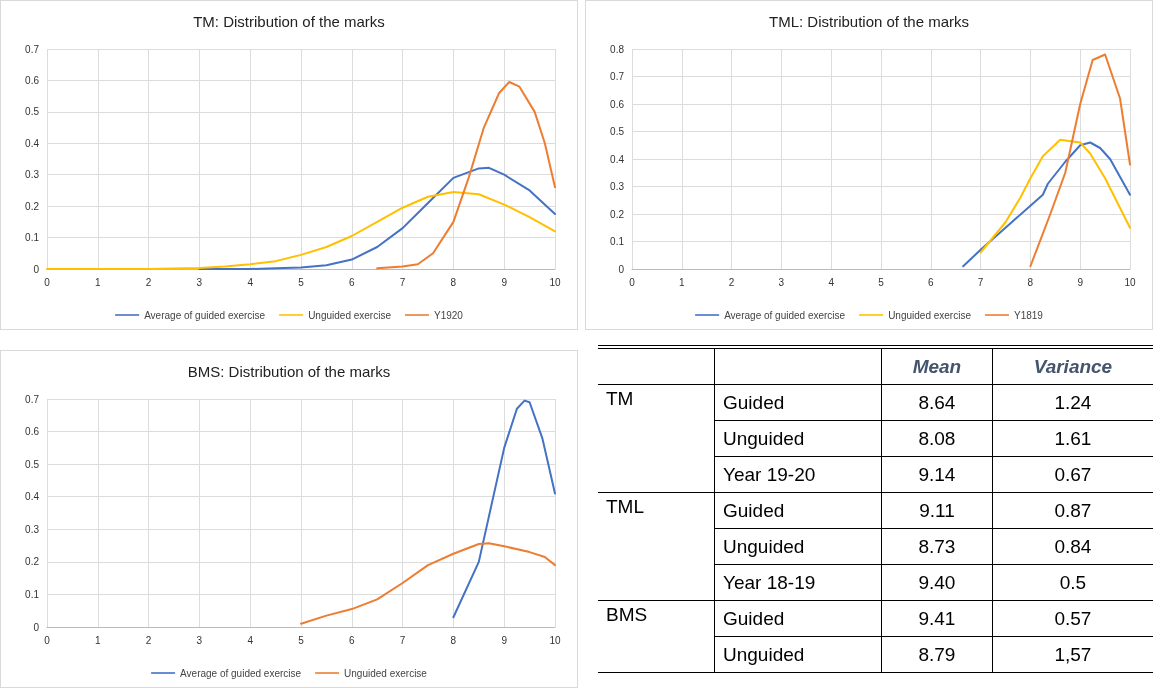 Image resolution: width=1153 pixels, height=690 pixels. What do you see at coordinates (937, 474) in the screenshot?
I see `text: 9.14` at bounding box center [937, 474].